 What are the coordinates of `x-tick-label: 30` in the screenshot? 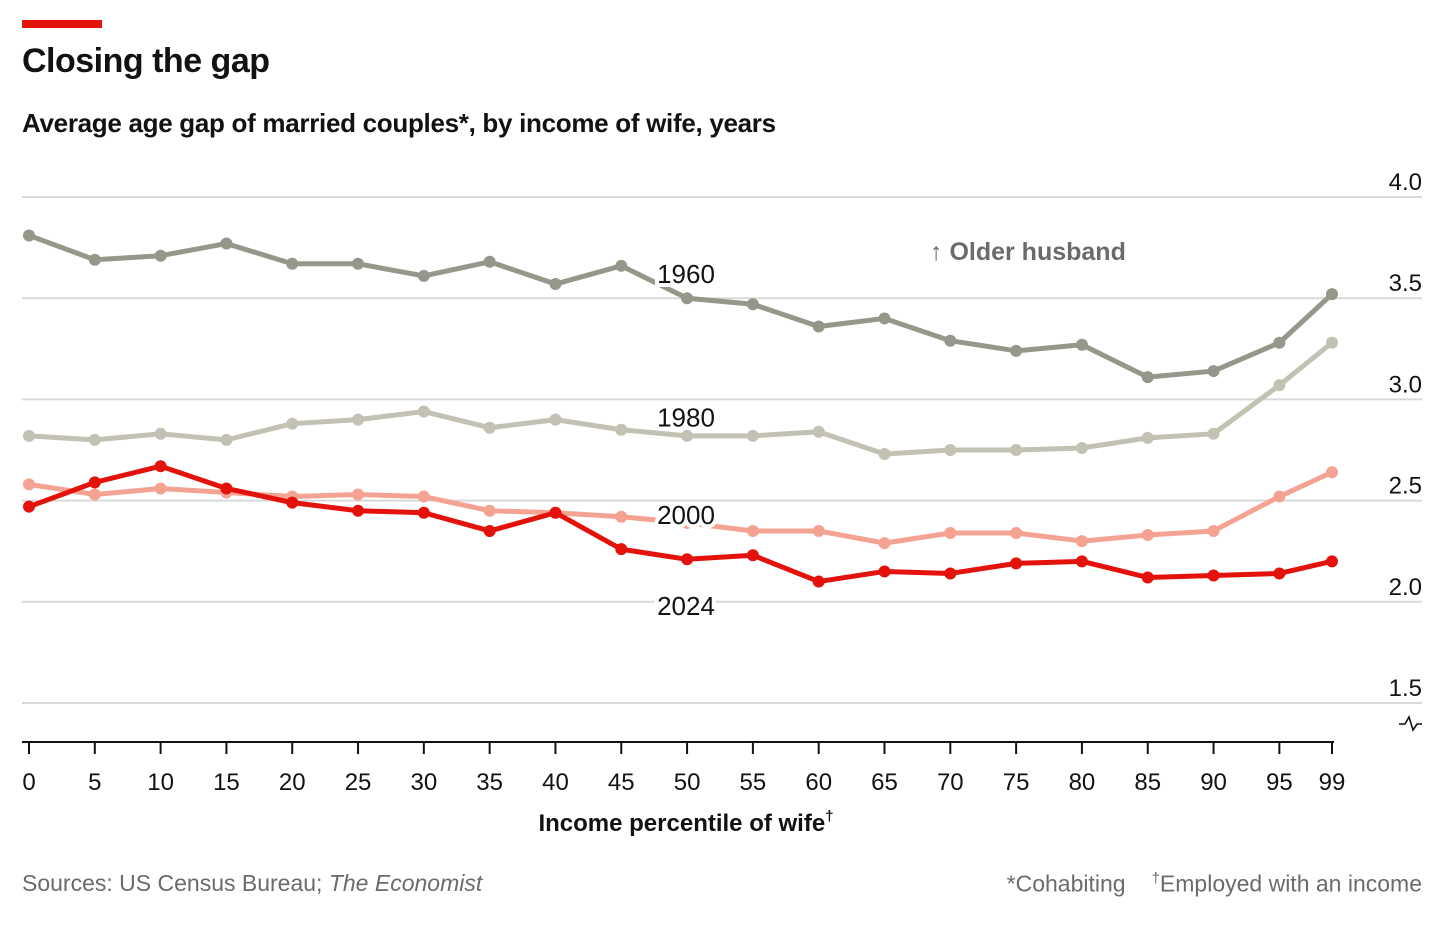 It's located at (423, 782).